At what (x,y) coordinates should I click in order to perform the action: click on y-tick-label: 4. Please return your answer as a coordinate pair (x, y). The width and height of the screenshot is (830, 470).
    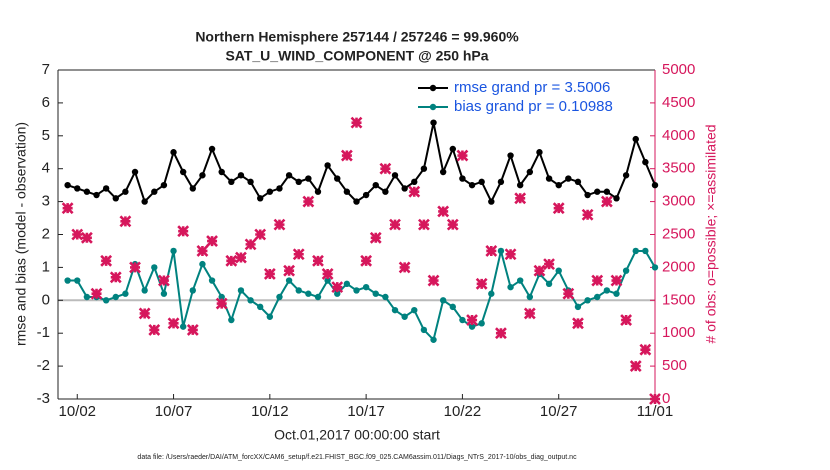
    Looking at the image, I should click on (46, 168).